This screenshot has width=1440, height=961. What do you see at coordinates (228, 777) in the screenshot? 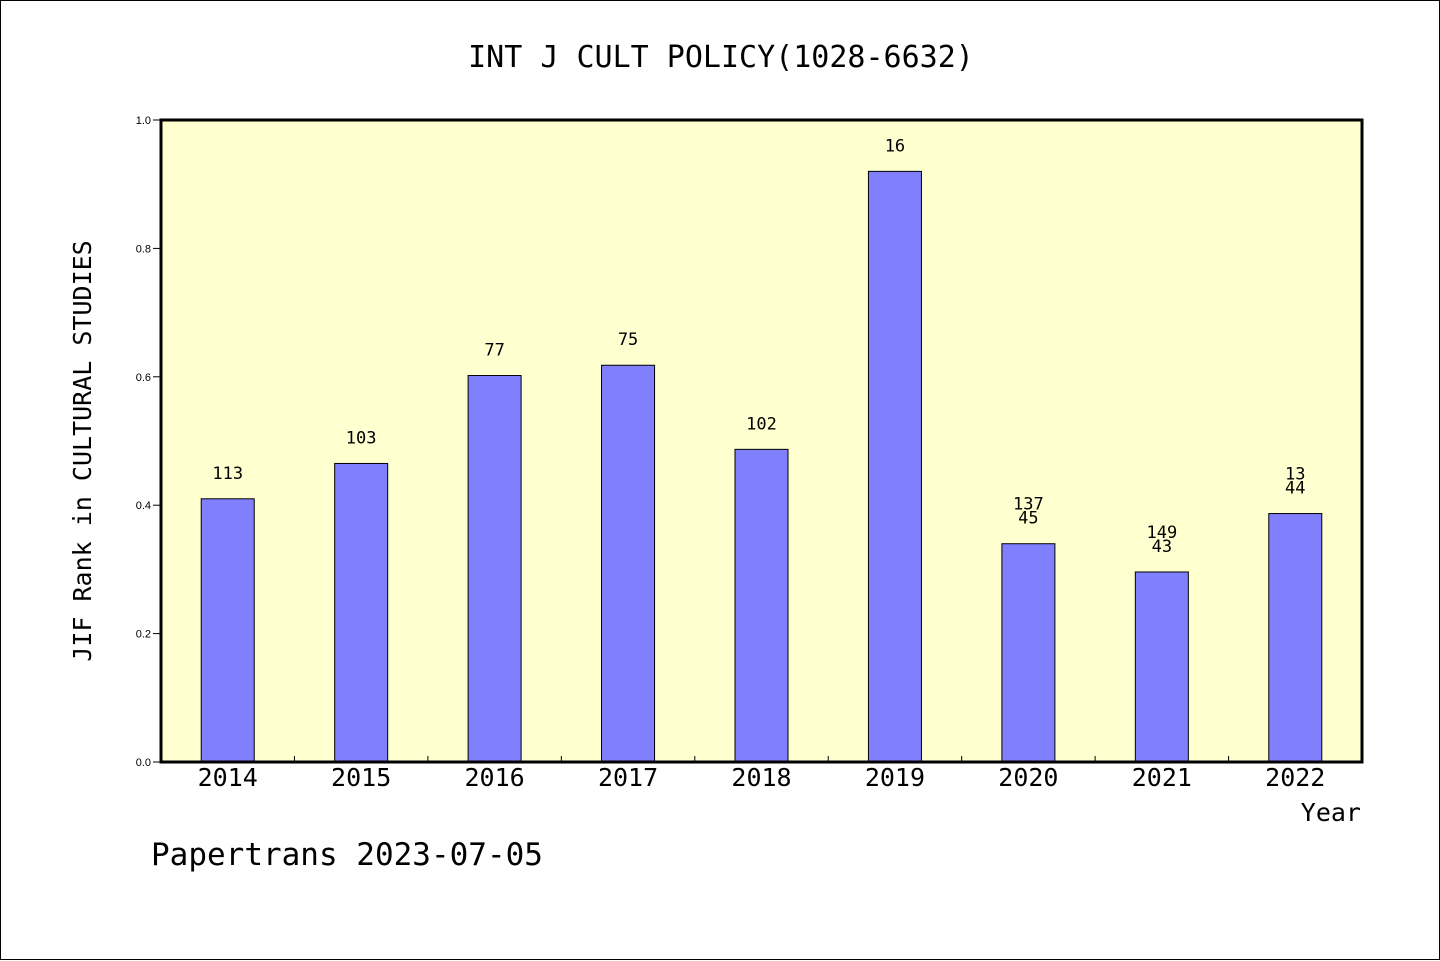
I see `x-tick-label: 2014` at bounding box center [228, 777].